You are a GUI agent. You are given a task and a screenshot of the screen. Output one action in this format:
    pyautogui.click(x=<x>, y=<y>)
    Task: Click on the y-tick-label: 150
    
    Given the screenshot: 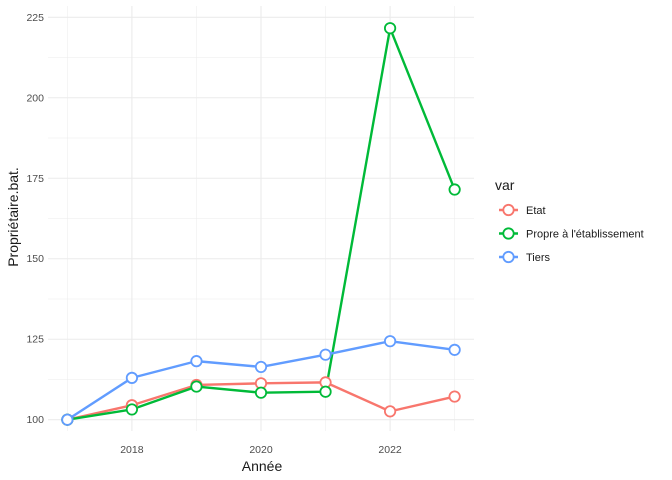 What is the action you would take?
    pyautogui.click(x=35, y=259)
    